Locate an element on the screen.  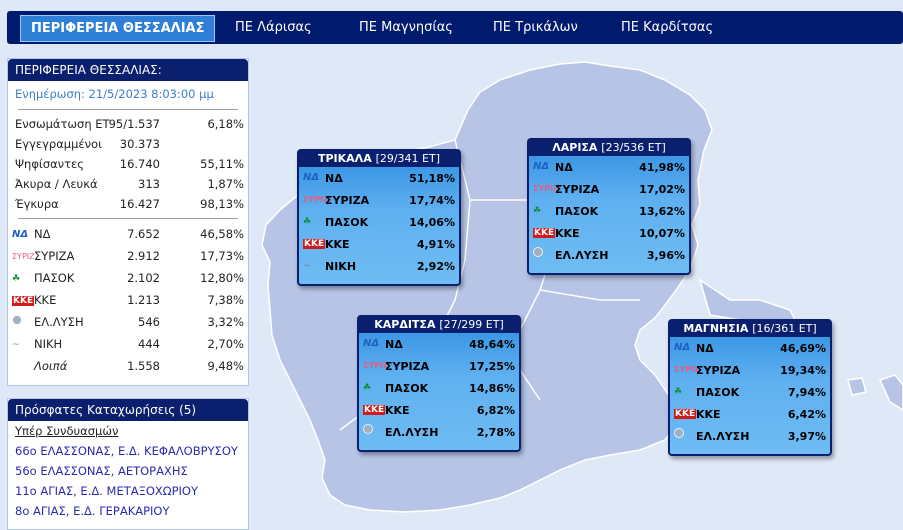
recent-entry-link: 56ο ΕΛΑΣΣΟΝΑΣ, ΑΕΤΟΡΑΧΗΣ is located at coordinates (101, 471).